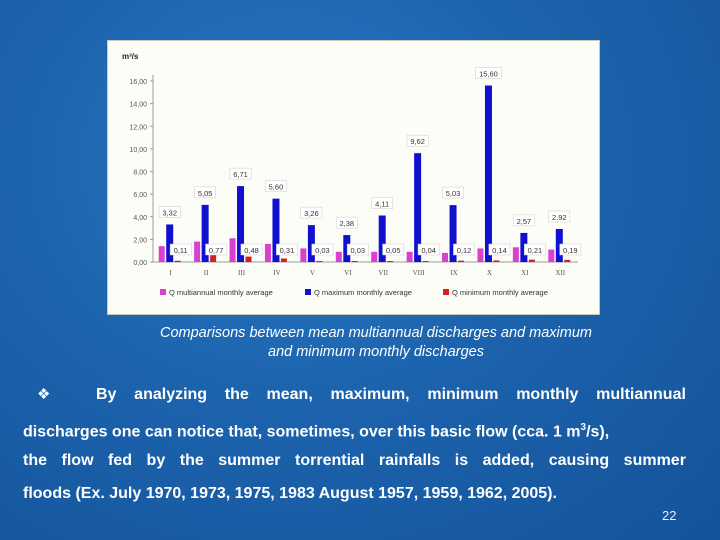 This screenshot has height=540, width=720. I want to click on page-number: 22, so click(669, 515).